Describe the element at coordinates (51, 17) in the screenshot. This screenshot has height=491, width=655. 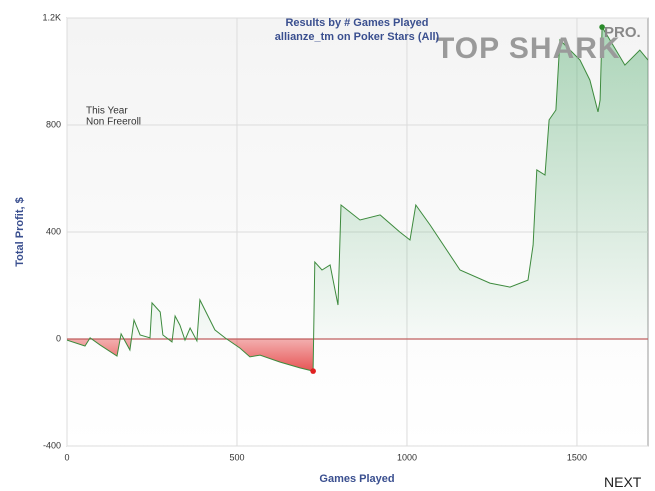
I see `y-tick-label: 1.2K` at that location.